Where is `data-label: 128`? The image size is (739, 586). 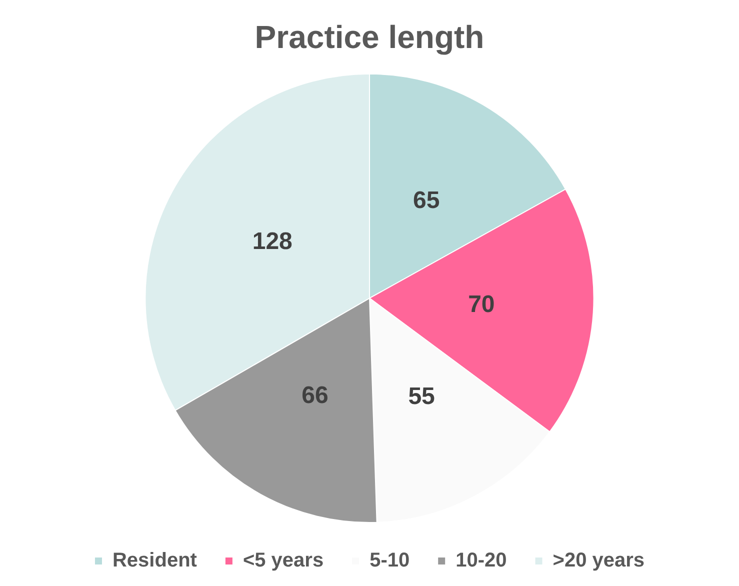 data-label: 128 is located at coordinates (272, 241).